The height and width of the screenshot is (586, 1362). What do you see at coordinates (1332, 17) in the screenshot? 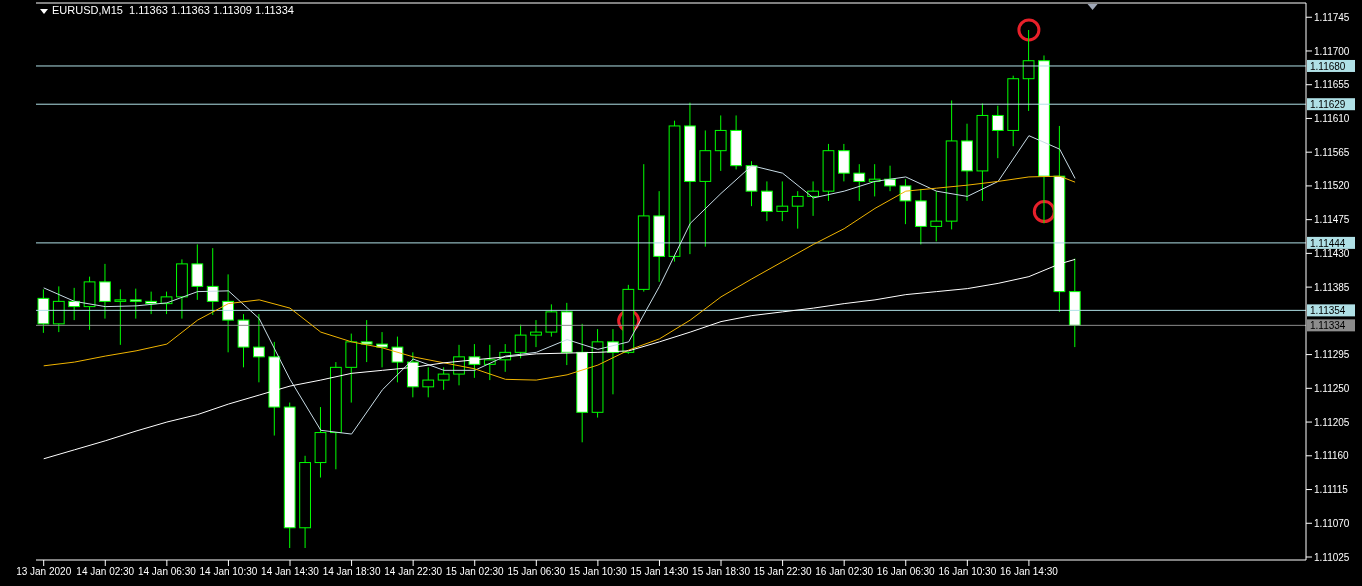
I see `y-tick-label: 1.11745` at bounding box center [1332, 17].